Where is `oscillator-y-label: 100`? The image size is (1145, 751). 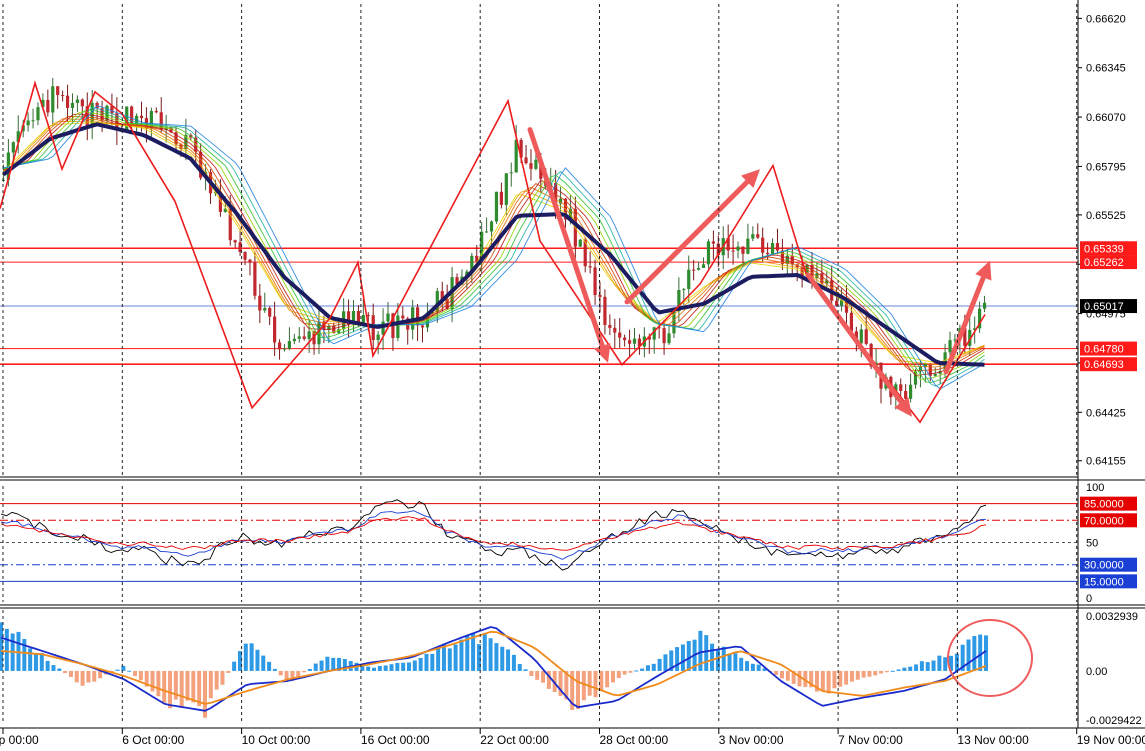
oscillator-y-label: 100 is located at coordinates (1095, 488).